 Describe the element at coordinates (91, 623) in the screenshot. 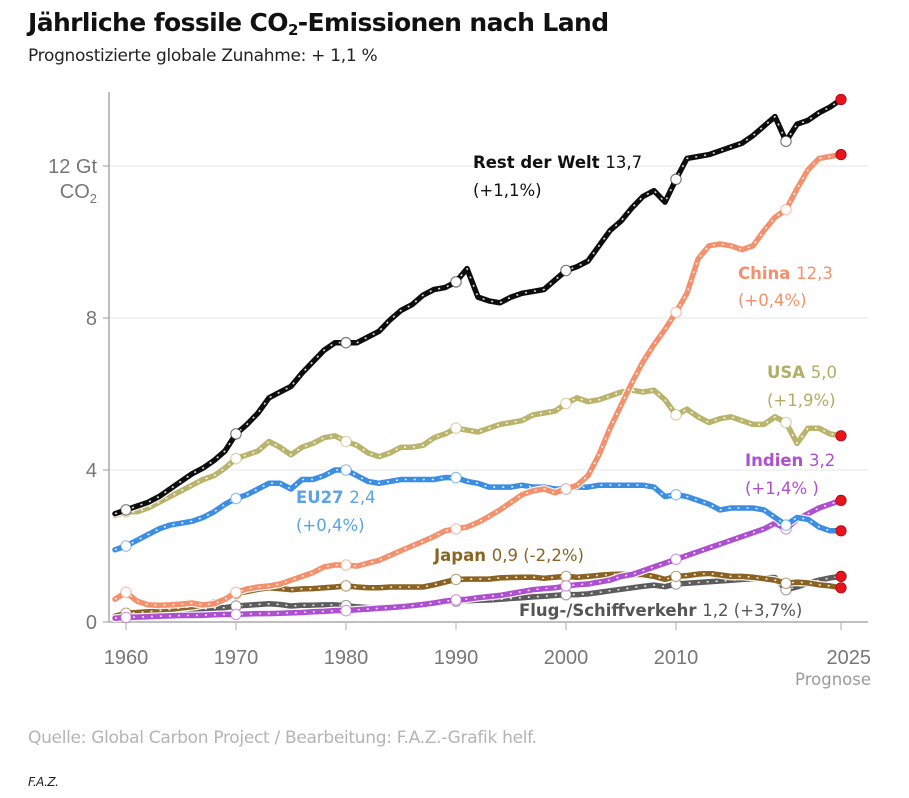

I see `y-tick-label: 0` at that location.